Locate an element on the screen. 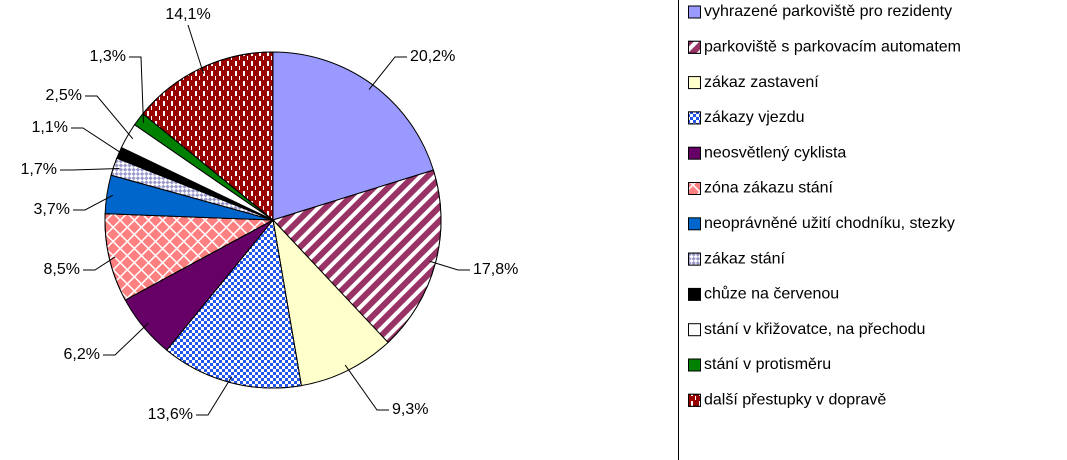 The height and width of the screenshot is (460, 1067). legend-label: parkoviště s parkovacím automatem is located at coordinates (832, 47).